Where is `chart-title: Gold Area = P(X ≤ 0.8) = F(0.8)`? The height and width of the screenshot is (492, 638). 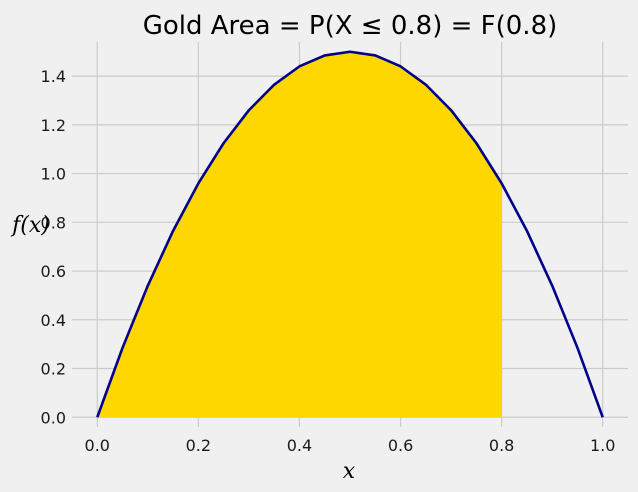 chart-title: Gold Area = P(X ≤ 0.8) = F(0.8) is located at coordinates (350, 26).